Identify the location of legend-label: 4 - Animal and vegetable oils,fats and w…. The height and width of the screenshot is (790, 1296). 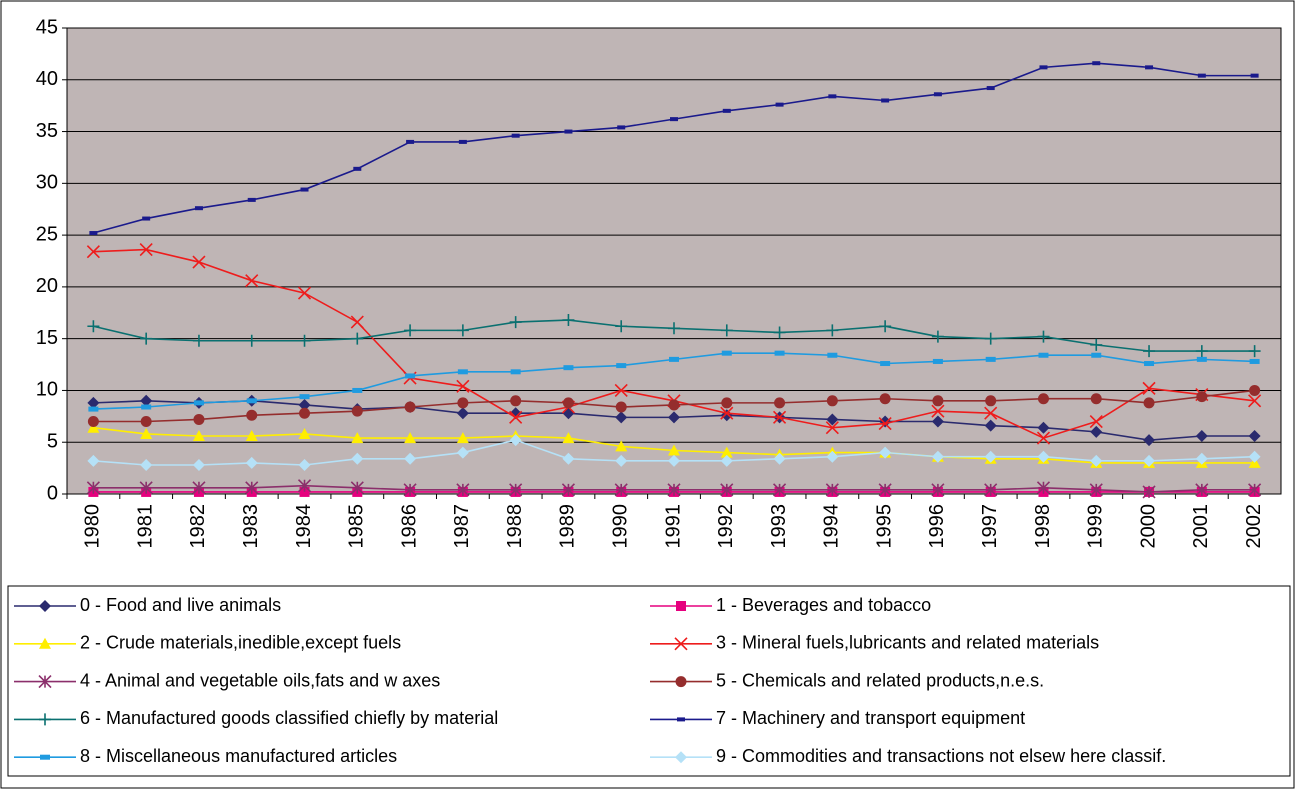
(260, 680).